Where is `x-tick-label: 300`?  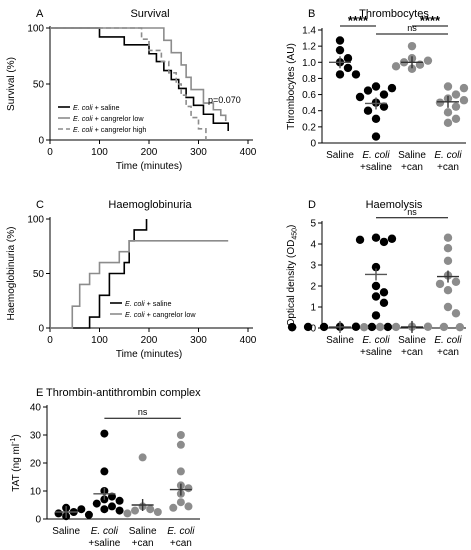 x-tick-label: 300 is located at coordinates (198, 152).